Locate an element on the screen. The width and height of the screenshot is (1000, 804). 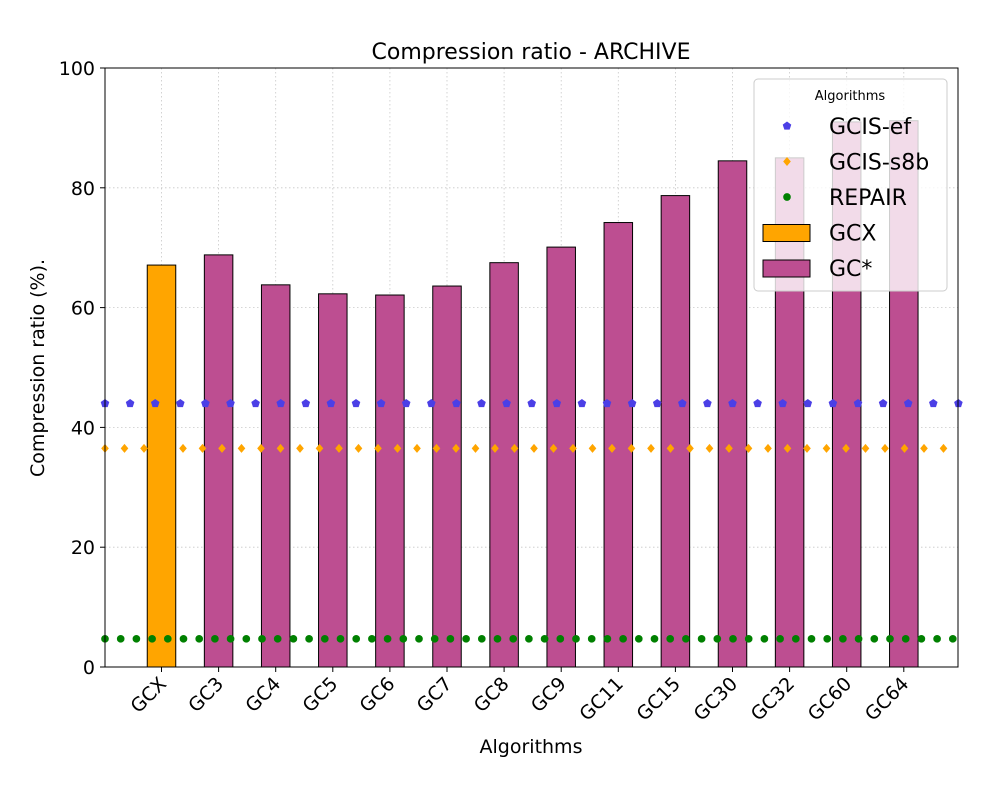
bar-gcx is located at coordinates (161, 466).